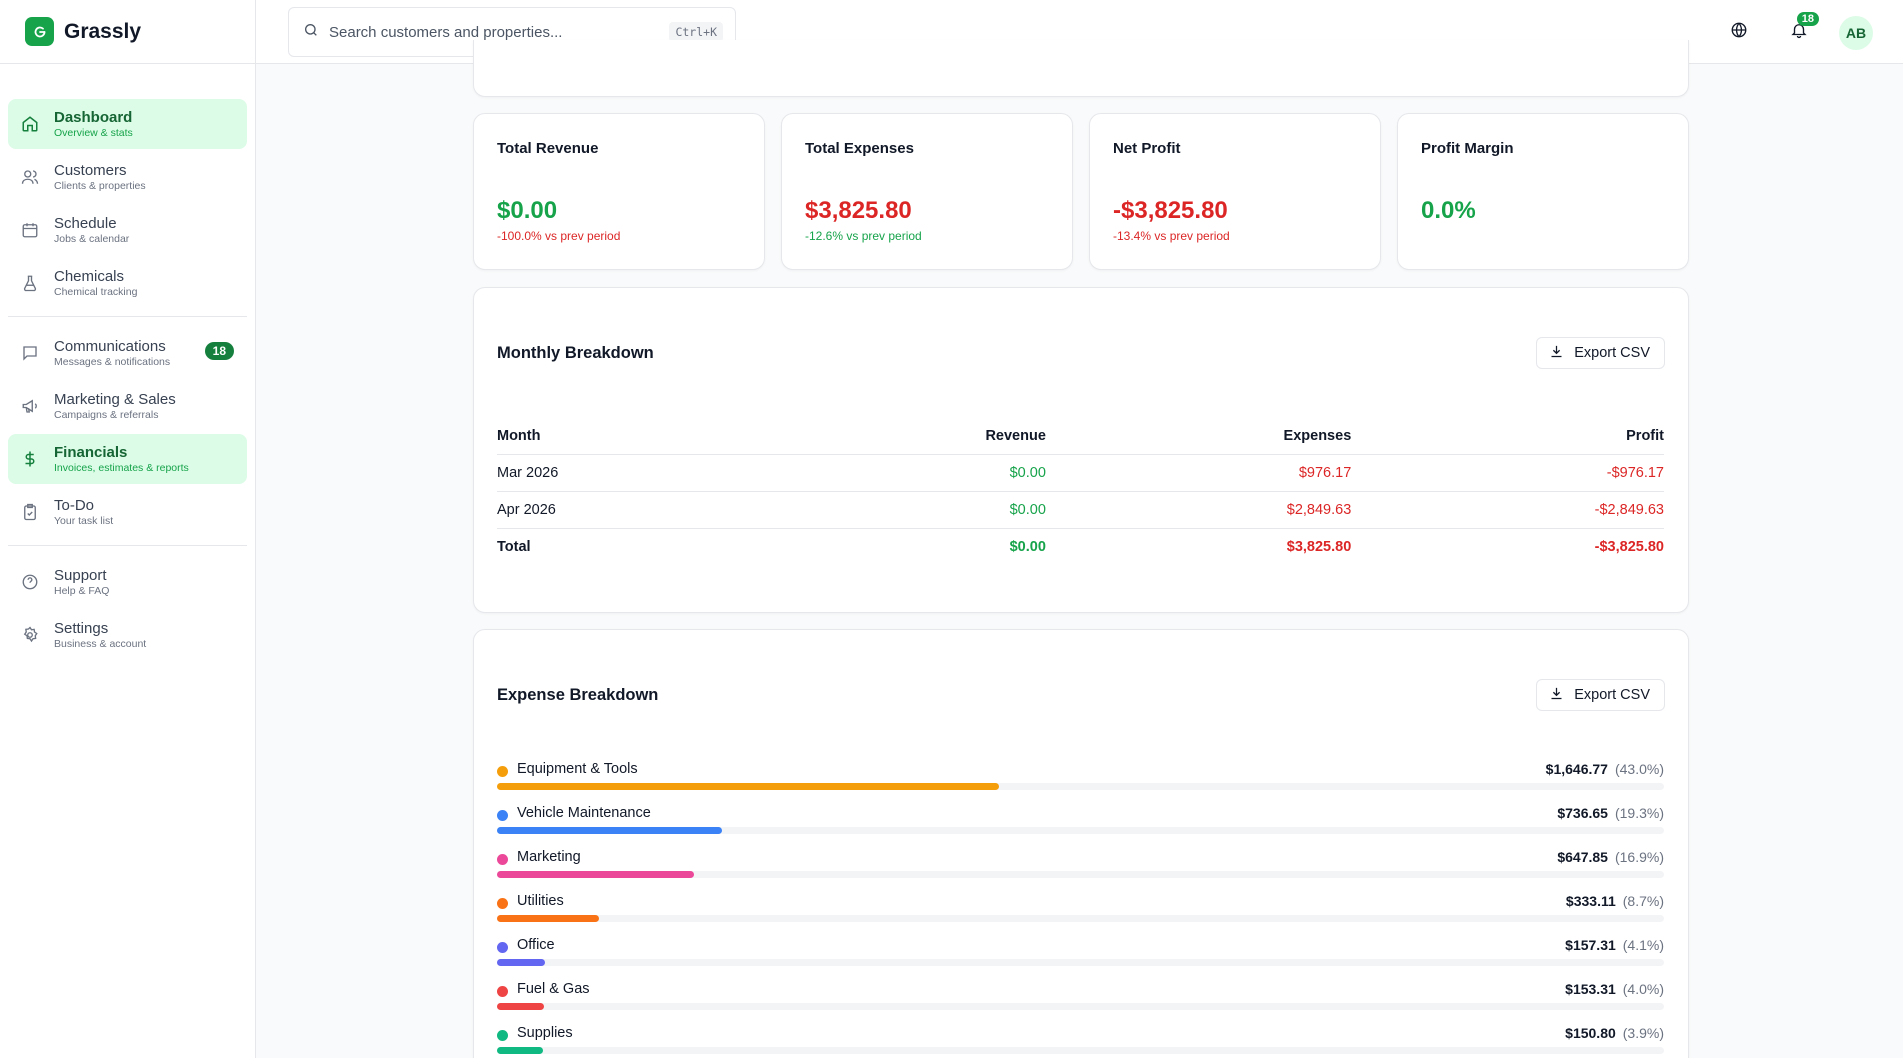 The height and width of the screenshot is (1058, 1903). What do you see at coordinates (1590, 945) in the screenshot?
I see `expense-value: $157.31` at bounding box center [1590, 945].